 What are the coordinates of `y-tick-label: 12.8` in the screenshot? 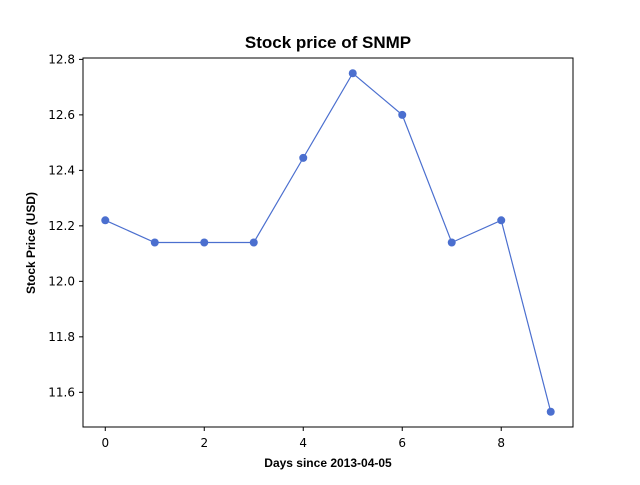 It's located at (61, 59).